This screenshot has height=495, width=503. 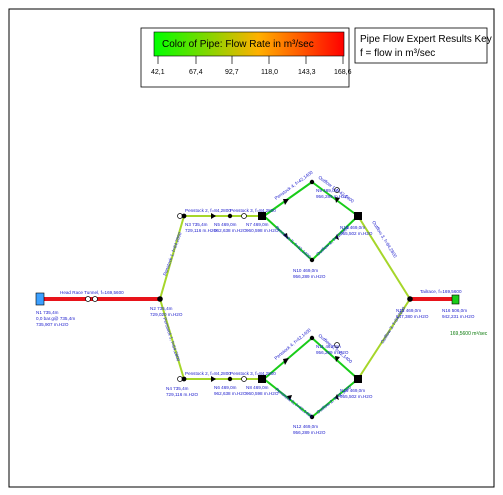 What do you see at coordinates (253, 373) in the screenshot?
I see `pipe-label-penstock3-lower: Penstock 3, f=84,2800` at bounding box center [253, 373].